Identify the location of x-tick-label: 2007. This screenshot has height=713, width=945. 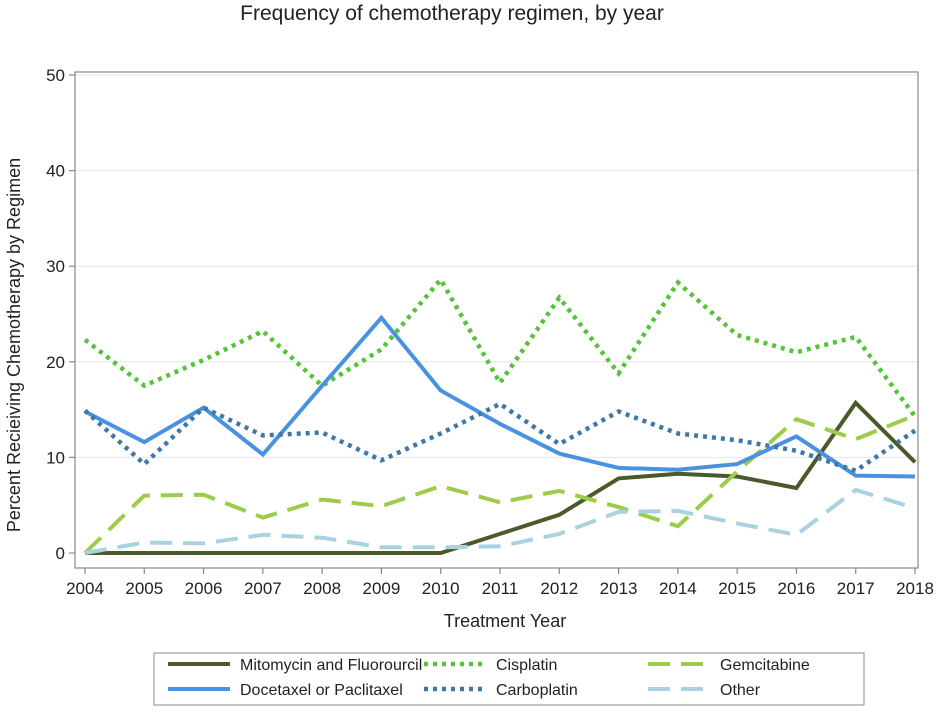
(263, 588).